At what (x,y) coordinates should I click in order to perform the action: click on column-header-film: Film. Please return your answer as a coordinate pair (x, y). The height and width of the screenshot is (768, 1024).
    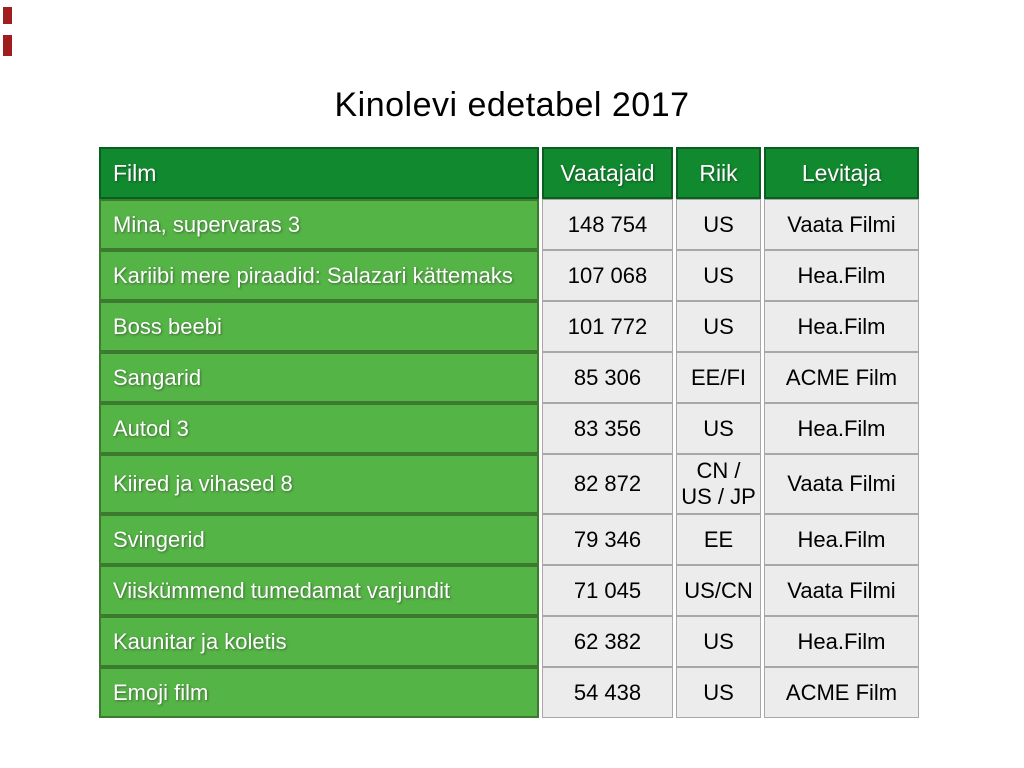
    Looking at the image, I should click on (319, 173).